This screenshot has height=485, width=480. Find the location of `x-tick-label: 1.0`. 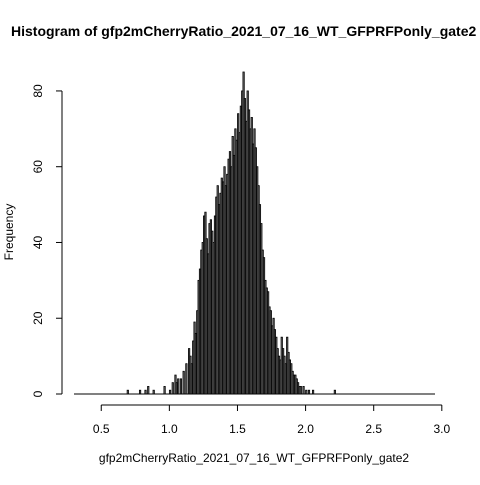

x-tick-label: 1.0 is located at coordinates (169, 429).